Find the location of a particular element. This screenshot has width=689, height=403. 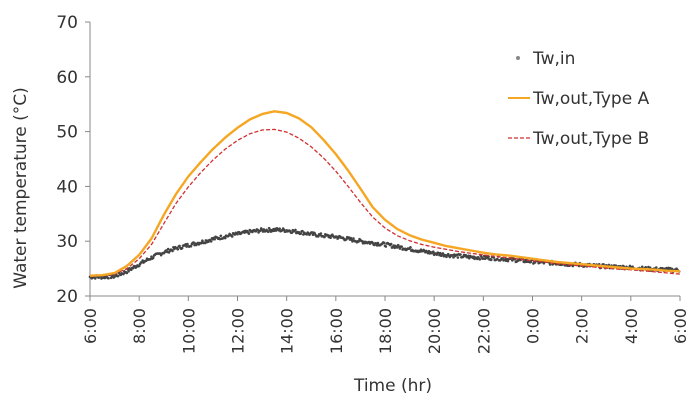

x-tick-label: 20:00 is located at coordinates (434, 331).